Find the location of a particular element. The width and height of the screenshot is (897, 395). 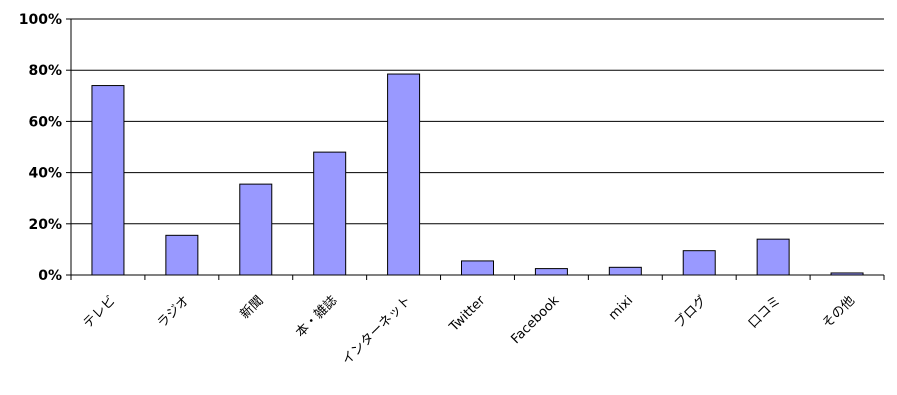

y-tick-label: 0% is located at coordinates (50, 276).